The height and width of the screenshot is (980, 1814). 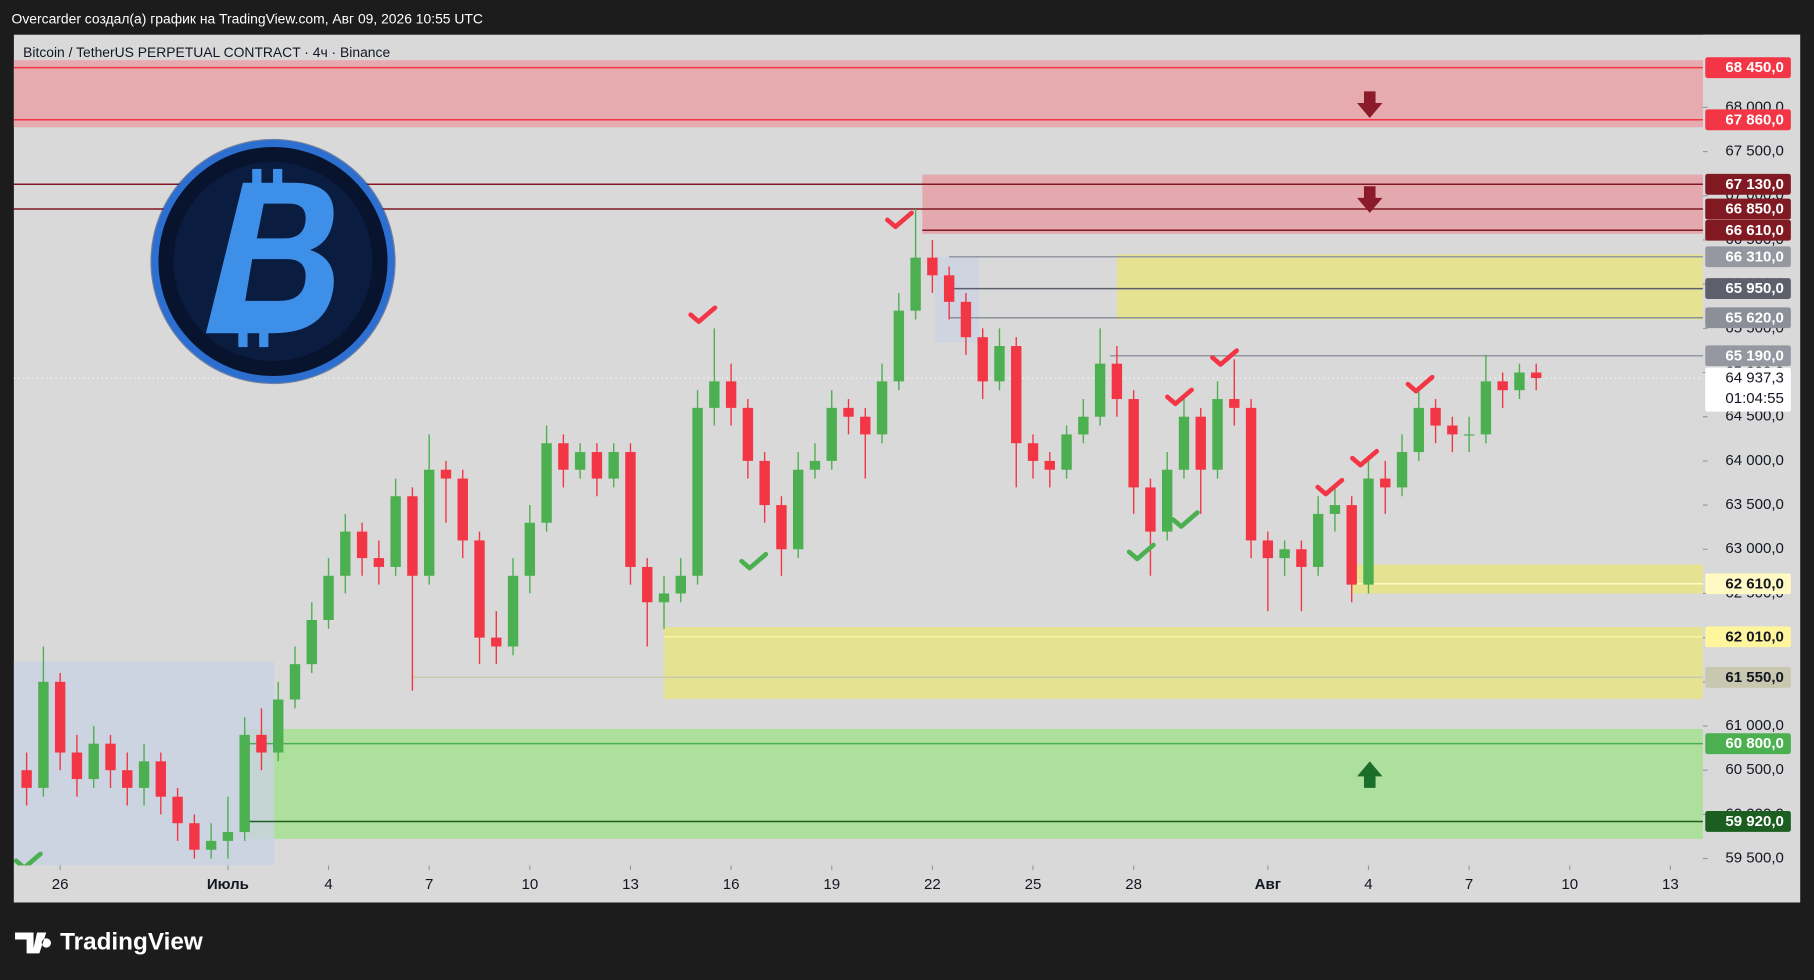 What do you see at coordinates (1754, 288) in the screenshot?
I see `price-badge-label: 65 950,0` at bounding box center [1754, 288].